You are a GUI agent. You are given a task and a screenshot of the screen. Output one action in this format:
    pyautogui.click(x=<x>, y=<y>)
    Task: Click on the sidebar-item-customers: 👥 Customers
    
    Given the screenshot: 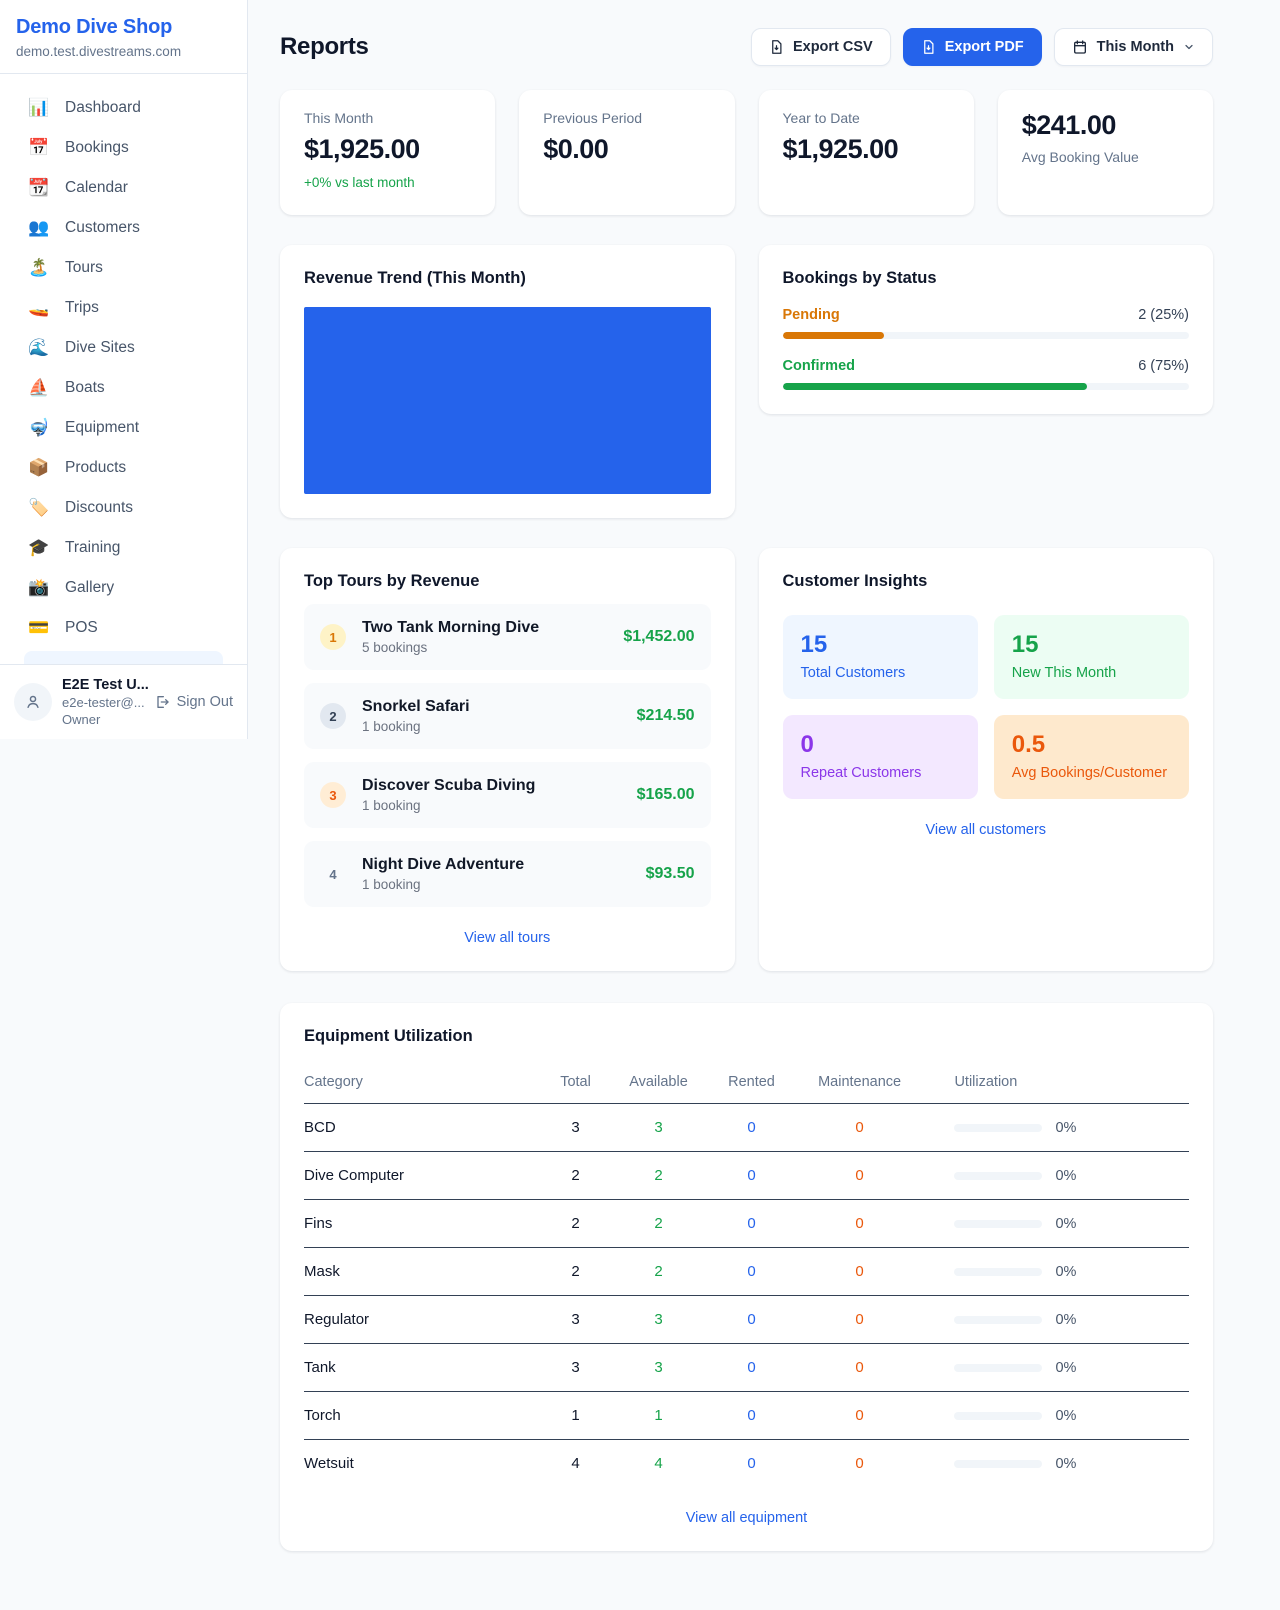 What is the action you would take?
    pyautogui.click(x=123, y=228)
    